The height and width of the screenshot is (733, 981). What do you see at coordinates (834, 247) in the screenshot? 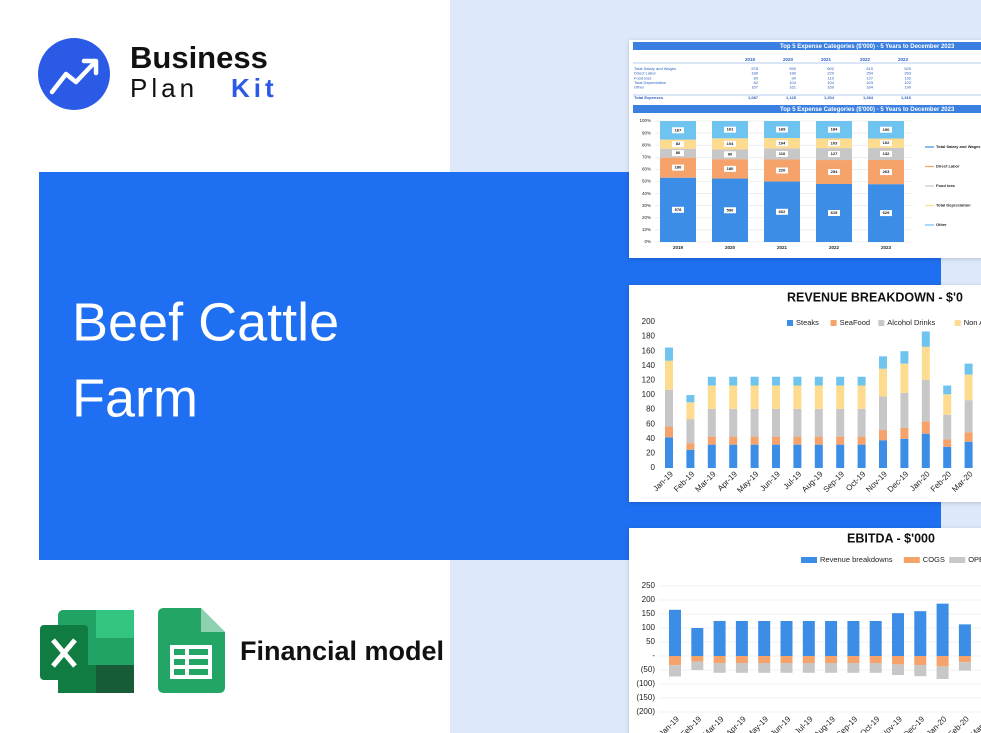
I see `x-tick-label: 2022` at bounding box center [834, 247].